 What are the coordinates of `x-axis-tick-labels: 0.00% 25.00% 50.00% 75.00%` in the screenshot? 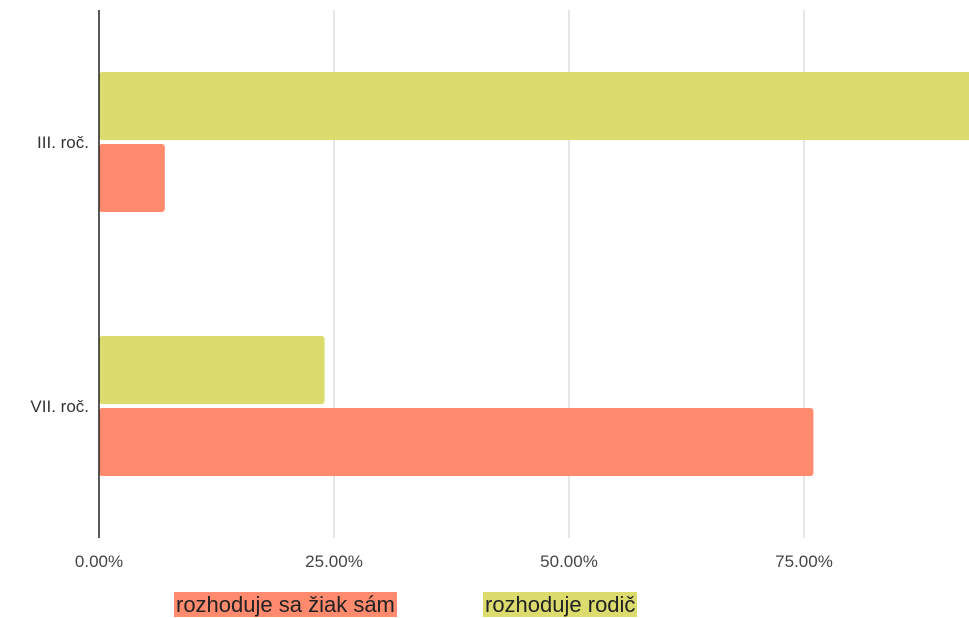 It's located at (454, 561).